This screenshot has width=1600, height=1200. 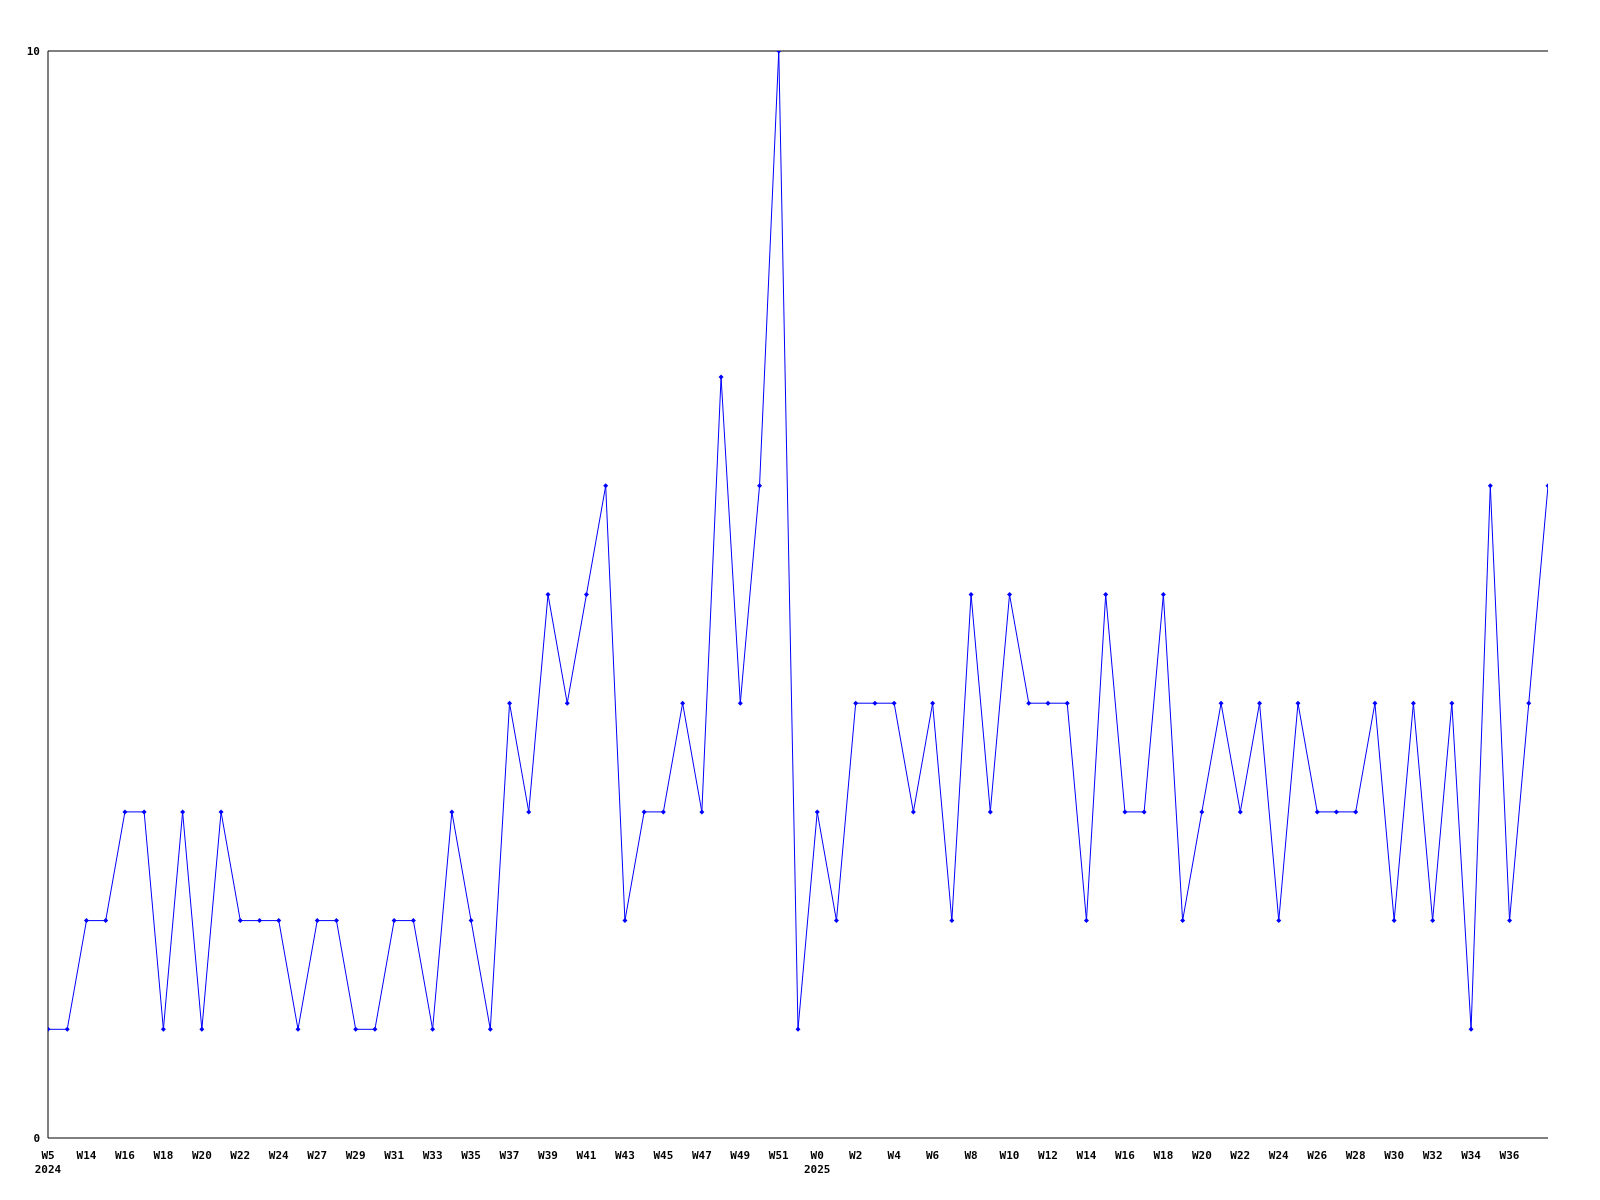 What do you see at coordinates (586, 1155) in the screenshot?
I see `x-tick-label: W41` at bounding box center [586, 1155].